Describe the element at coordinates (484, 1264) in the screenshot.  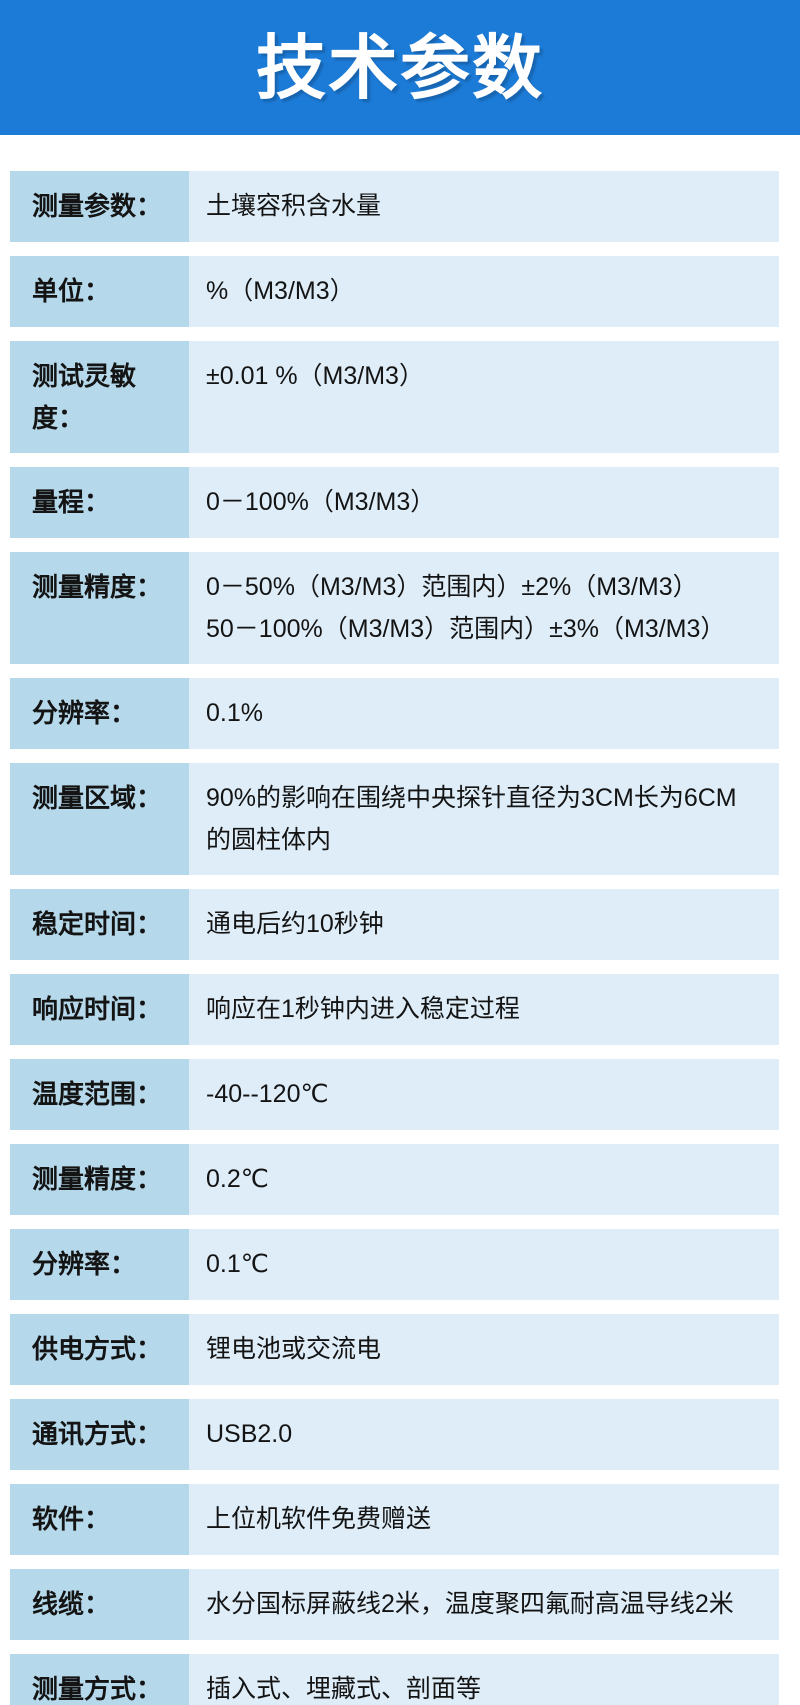
I see `spec-value: 0.1℃` at that location.